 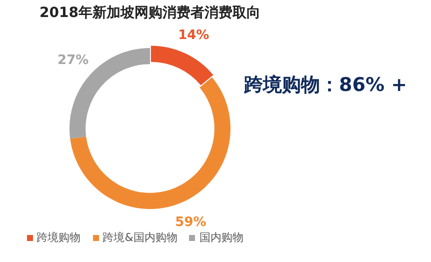 I want to click on legend-label: 跨境&国内购物, so click(x=140, y=237).